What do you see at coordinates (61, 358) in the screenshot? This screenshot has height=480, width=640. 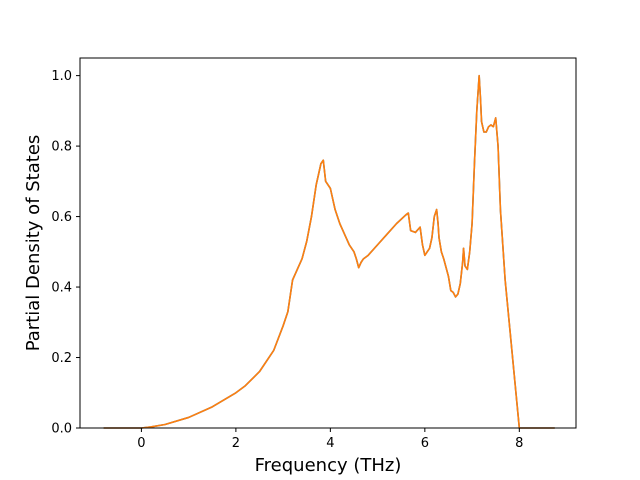 I see `y-tick-label: 0.2` at bounding box center [61, 358].